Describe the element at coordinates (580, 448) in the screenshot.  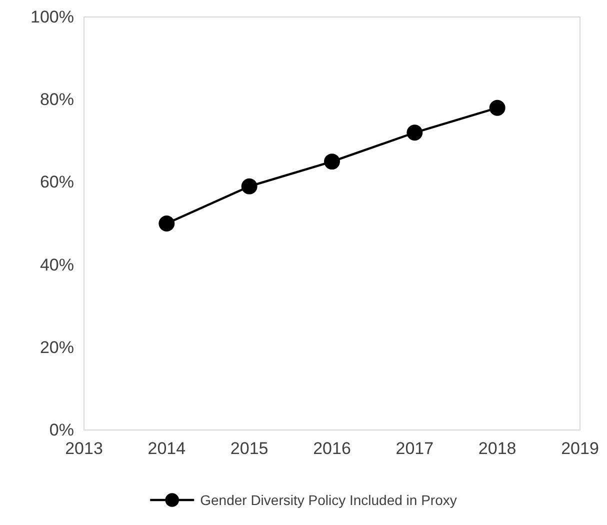
I see `x-tick-label: 2019` at that location.